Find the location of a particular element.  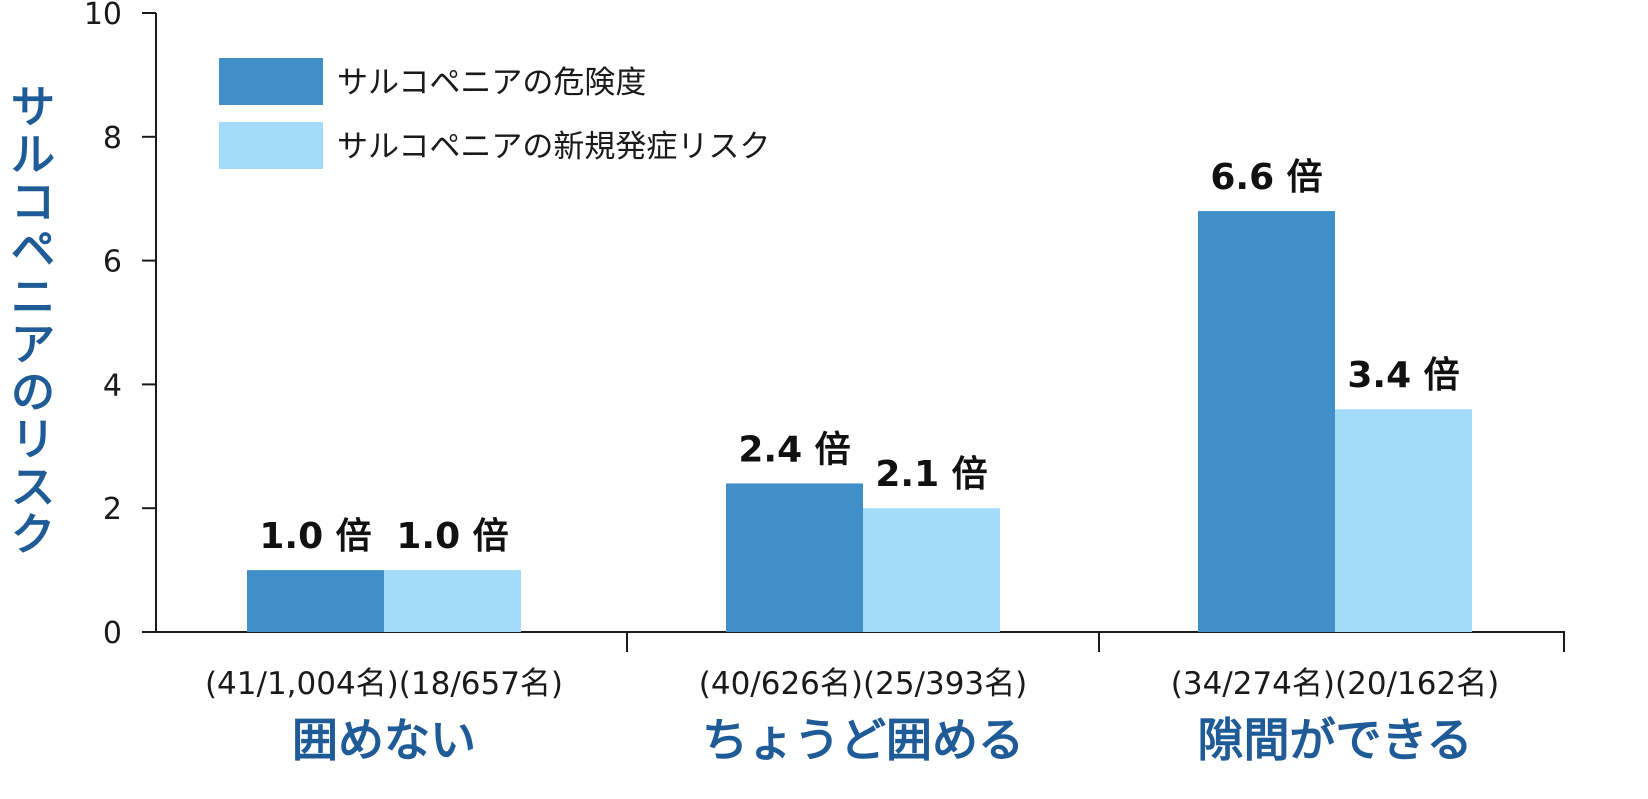

y-axis-label-char: サ is located at coordinates (33, 107).